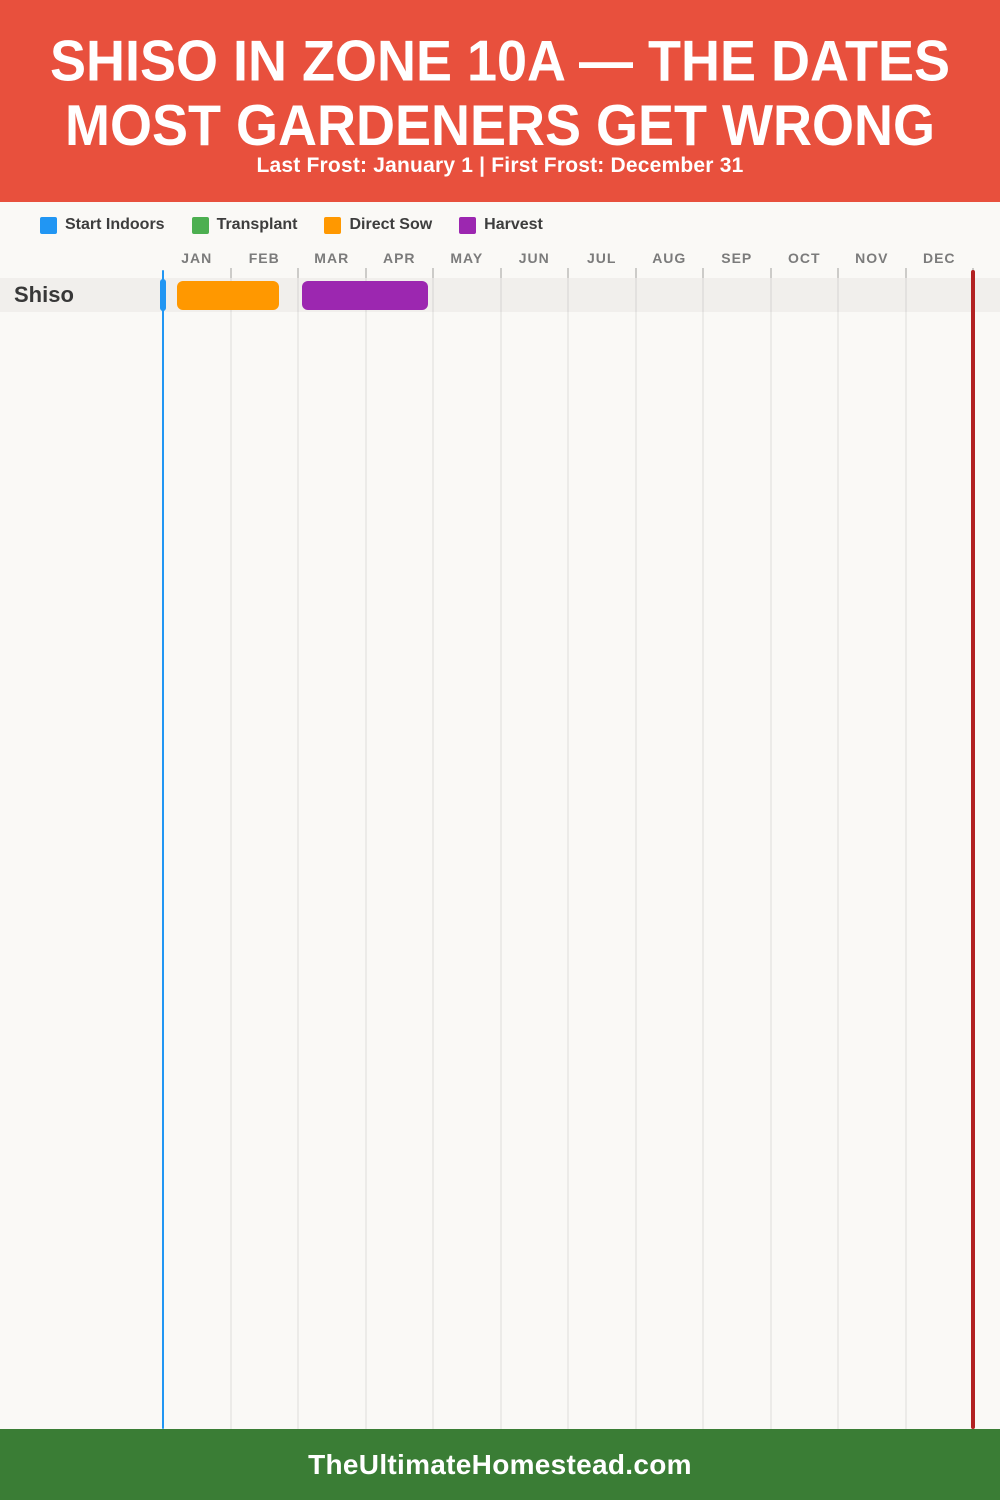  What do you see at coordinates (804, 258) in the screenshot?
I see `month-label-oct: OCT` at bounding box center [804, 258].